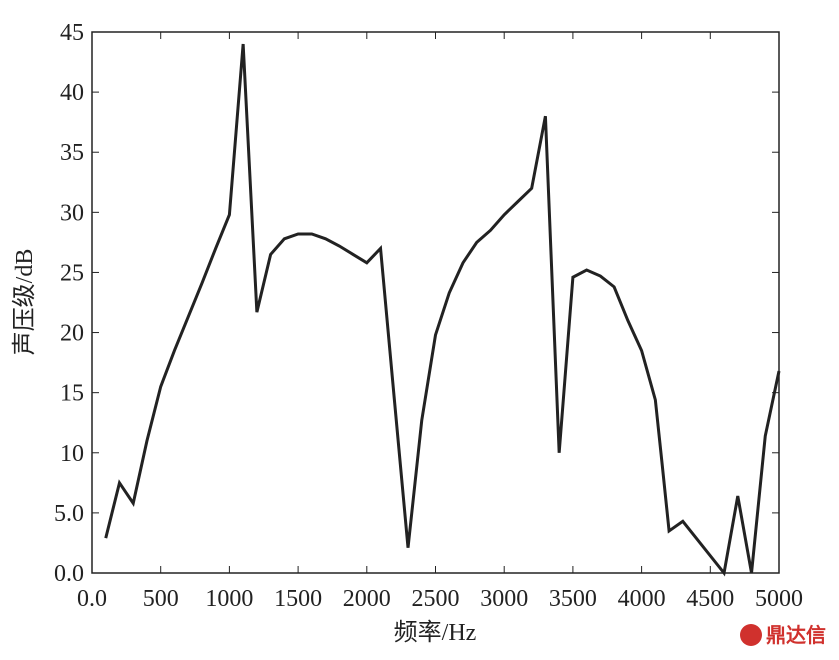 This screenshot has width=839, height=660. What do you see at coordinates (229, 599) in the screenshot?
I see `x-tick-label: 1000` at bounding box center [229, 599].